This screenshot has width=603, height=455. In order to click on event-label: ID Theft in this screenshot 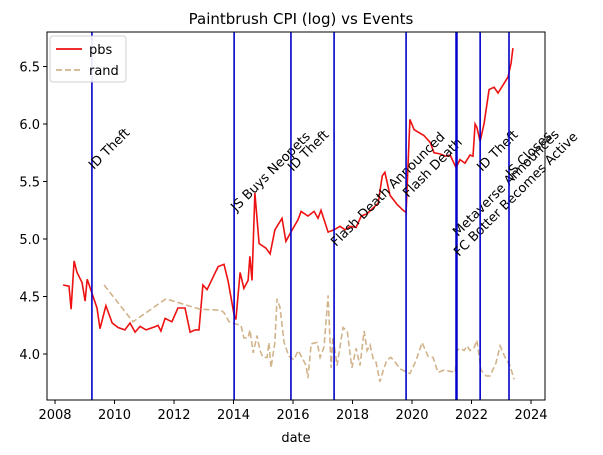, I will do `click(109, 149)`.